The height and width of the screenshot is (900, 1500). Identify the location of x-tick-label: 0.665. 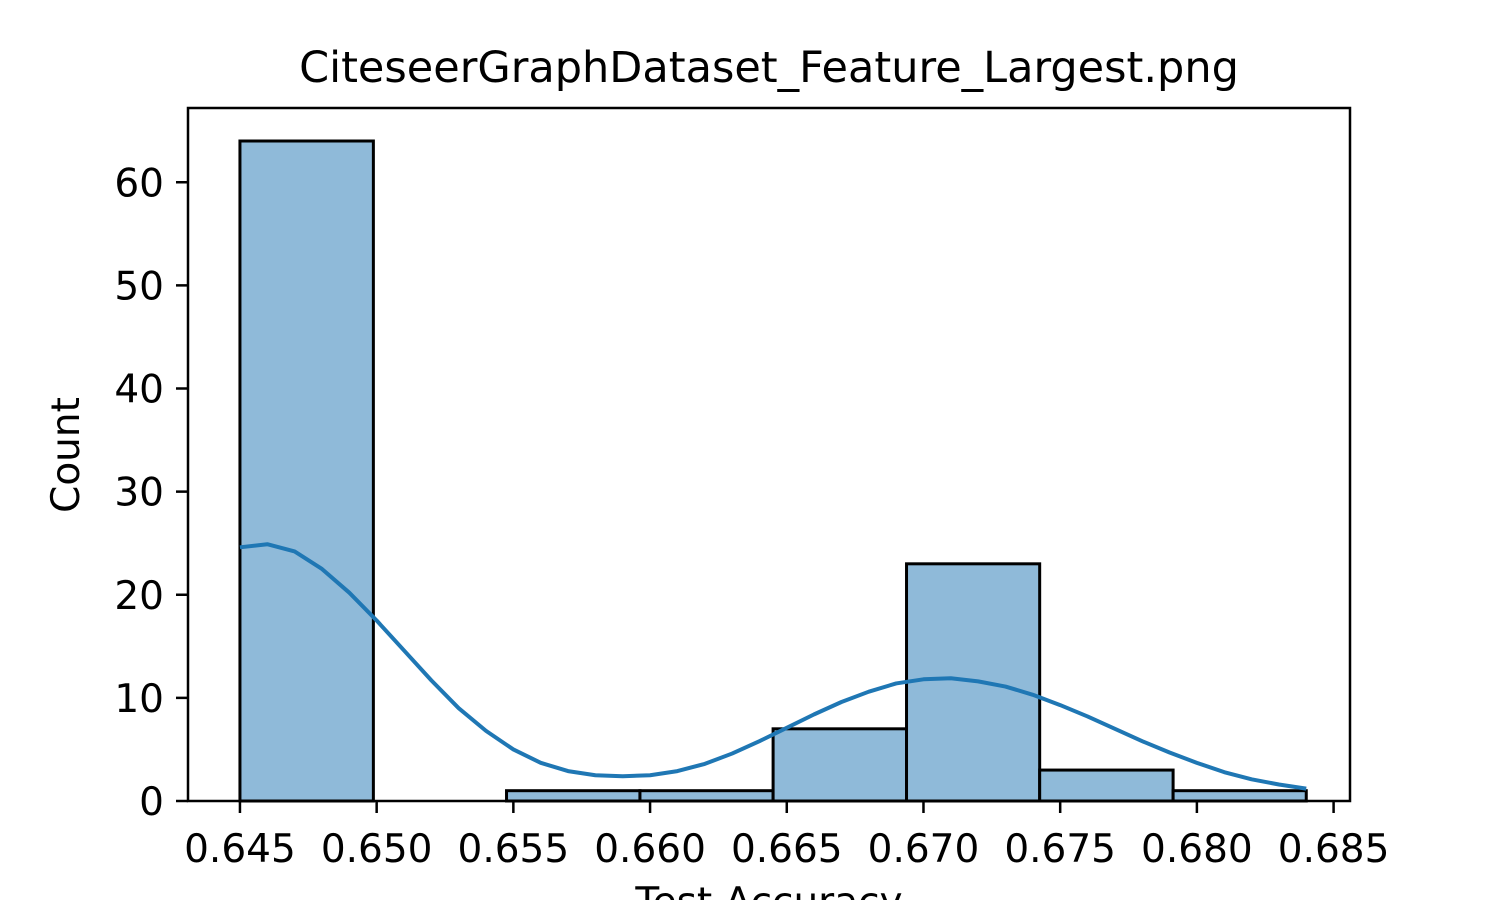
(787, 849).